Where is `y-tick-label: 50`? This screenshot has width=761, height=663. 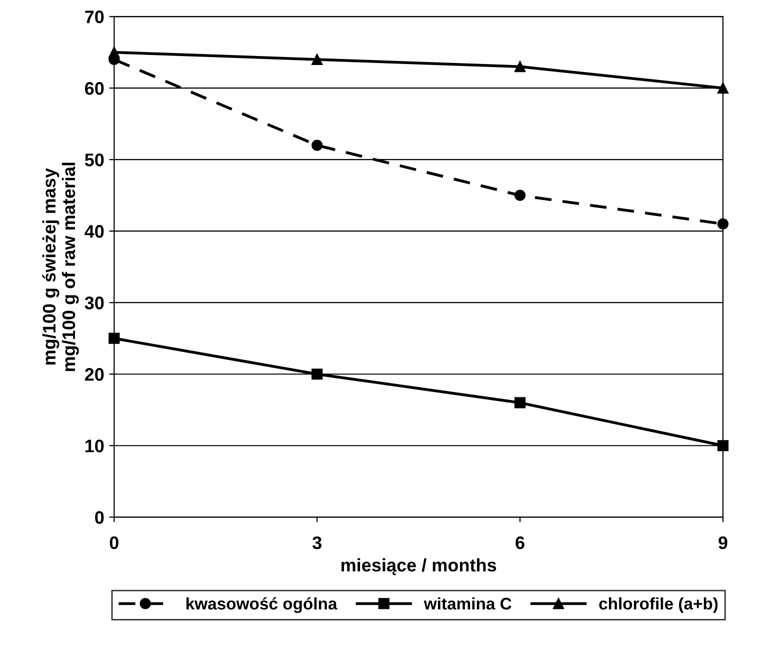
y-tick-label: 50 is located at coordinates (94, 160).